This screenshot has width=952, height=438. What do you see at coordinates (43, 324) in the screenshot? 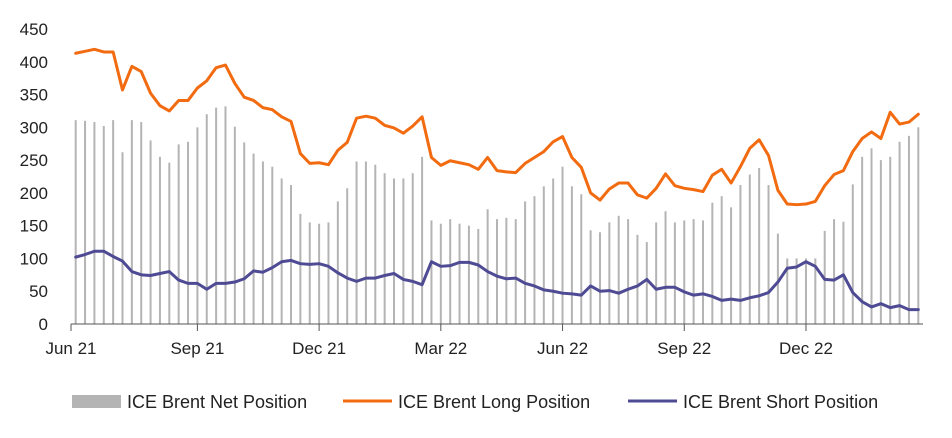
I see `y-tick-label: 0` at bounding box center [43, 324].